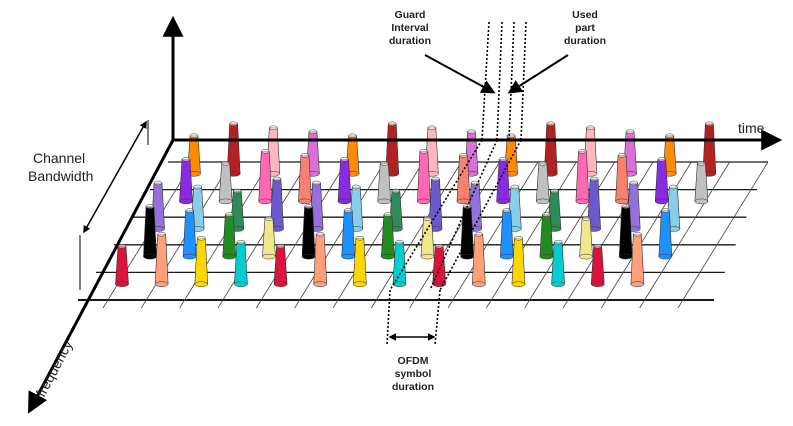 Image resolution: width=793 pixels, height=426 pixels. What do you see at coordinates (101, 276) in the screenshot?
I see `frequency-axis` at bounding box center [101, 276].